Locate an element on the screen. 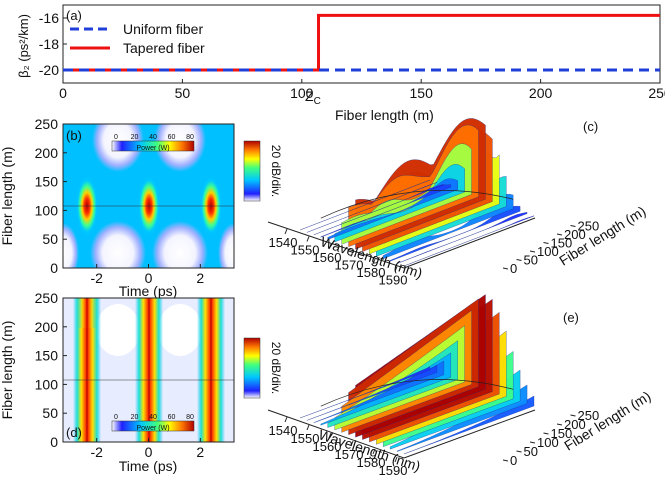 The height and width of the screenshot is (495, 665). panel-d-ylabel: Fiber length (m) is located at coordinates (7, 370).